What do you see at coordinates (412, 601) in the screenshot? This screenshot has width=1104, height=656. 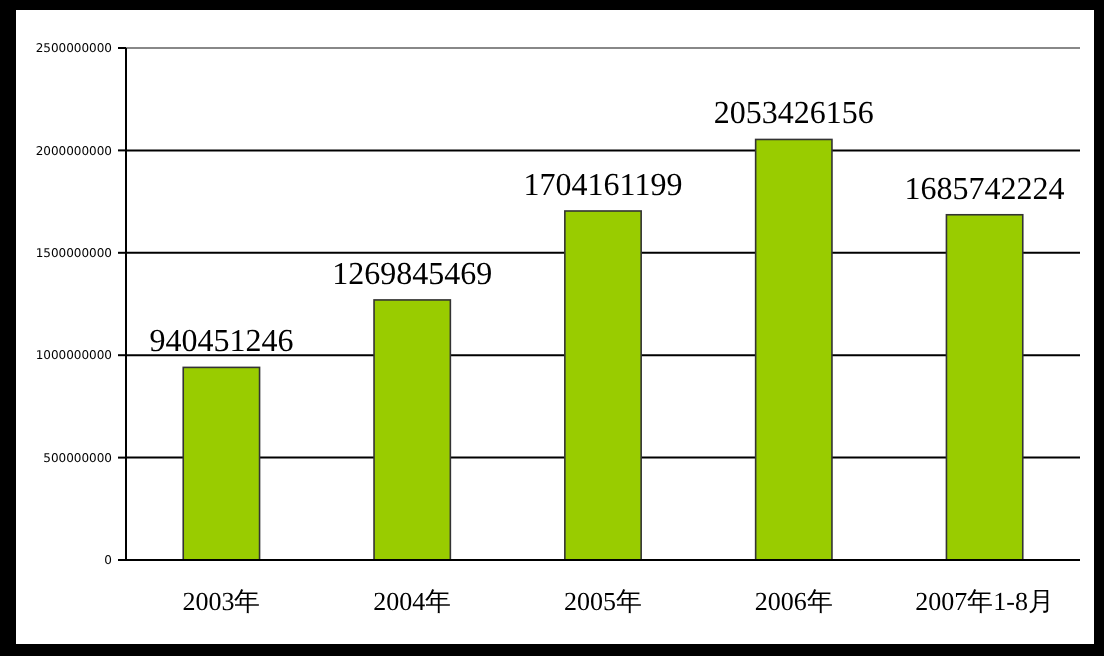 I see `x-tick-label: 2004年` at bounding box center [412, 601].